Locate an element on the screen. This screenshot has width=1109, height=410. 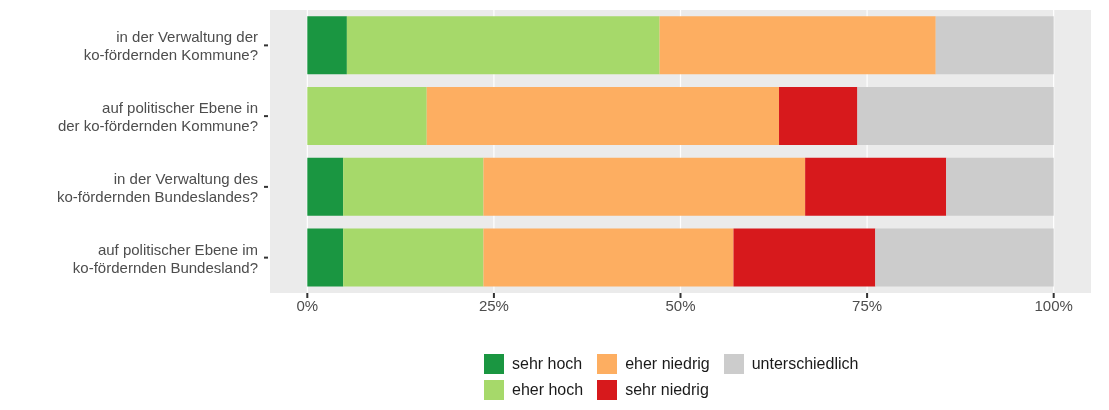
legend-label: sehr niedrig is located at coordinates (667, 390).